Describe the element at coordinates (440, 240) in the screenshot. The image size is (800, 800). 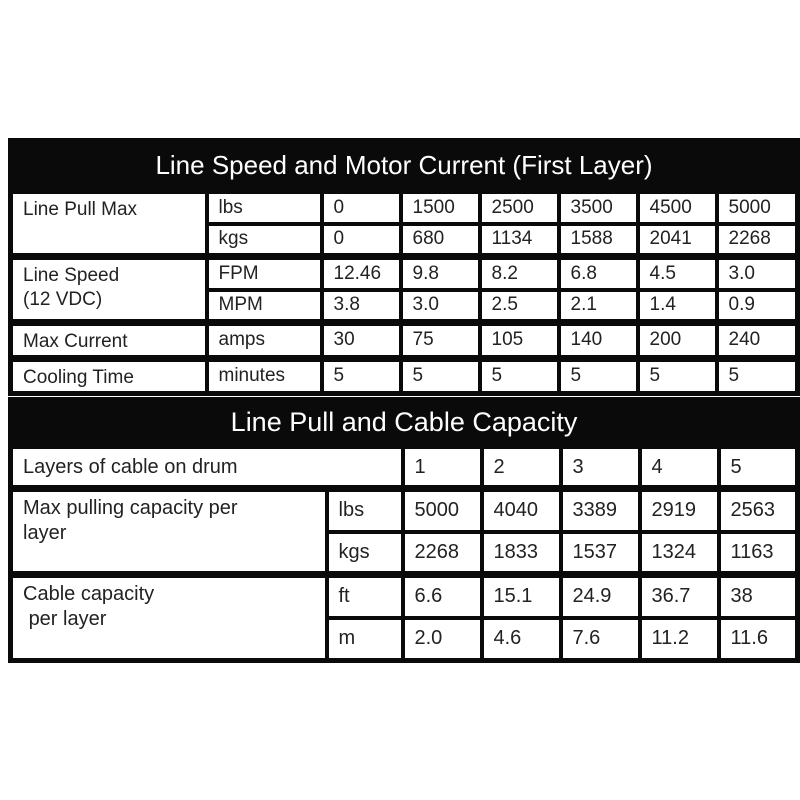
I see `t1-value-kgs-2: 680` at that location.